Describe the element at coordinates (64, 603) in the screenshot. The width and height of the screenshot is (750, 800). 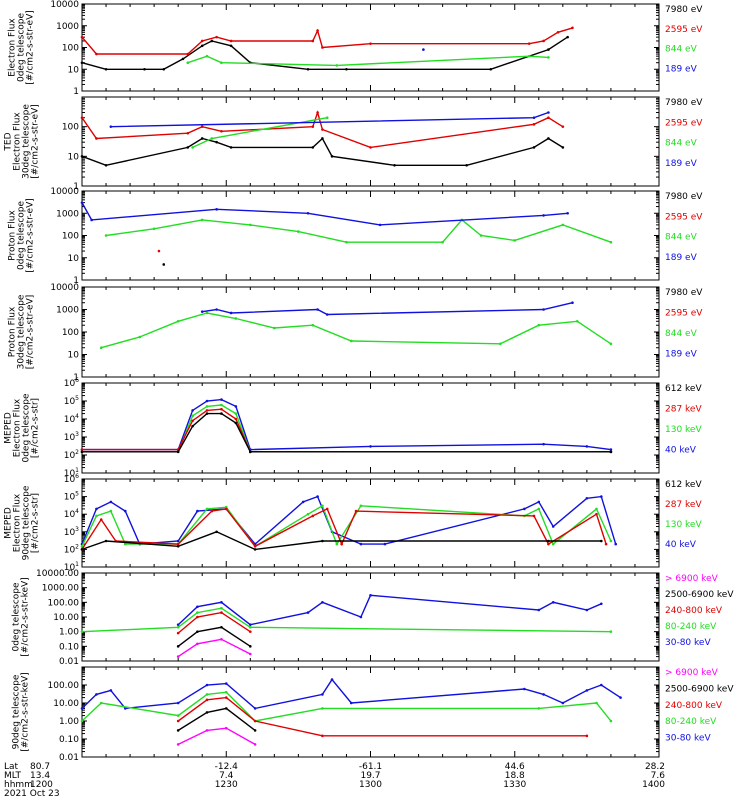
I see `y-tick-label: 100.00` at that location.